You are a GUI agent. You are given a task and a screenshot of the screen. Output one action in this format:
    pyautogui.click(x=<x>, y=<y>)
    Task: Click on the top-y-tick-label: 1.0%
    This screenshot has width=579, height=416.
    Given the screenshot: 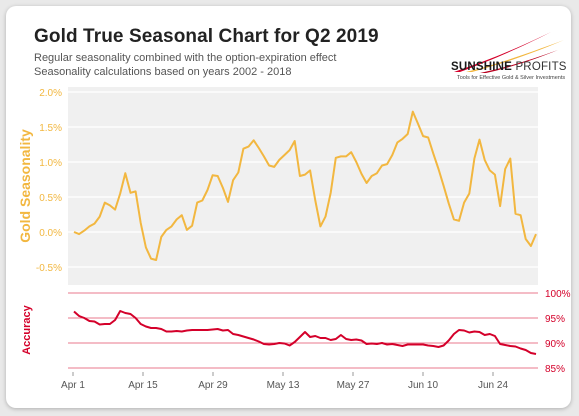 What is the action you would take?
    pyautogui.click(x=50, y=163)
    